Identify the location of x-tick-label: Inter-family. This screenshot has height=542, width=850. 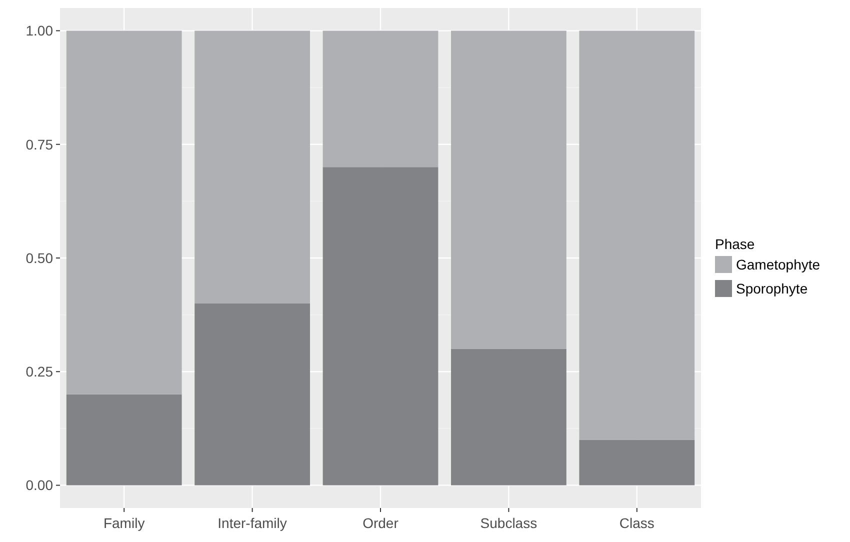
(252, 523).